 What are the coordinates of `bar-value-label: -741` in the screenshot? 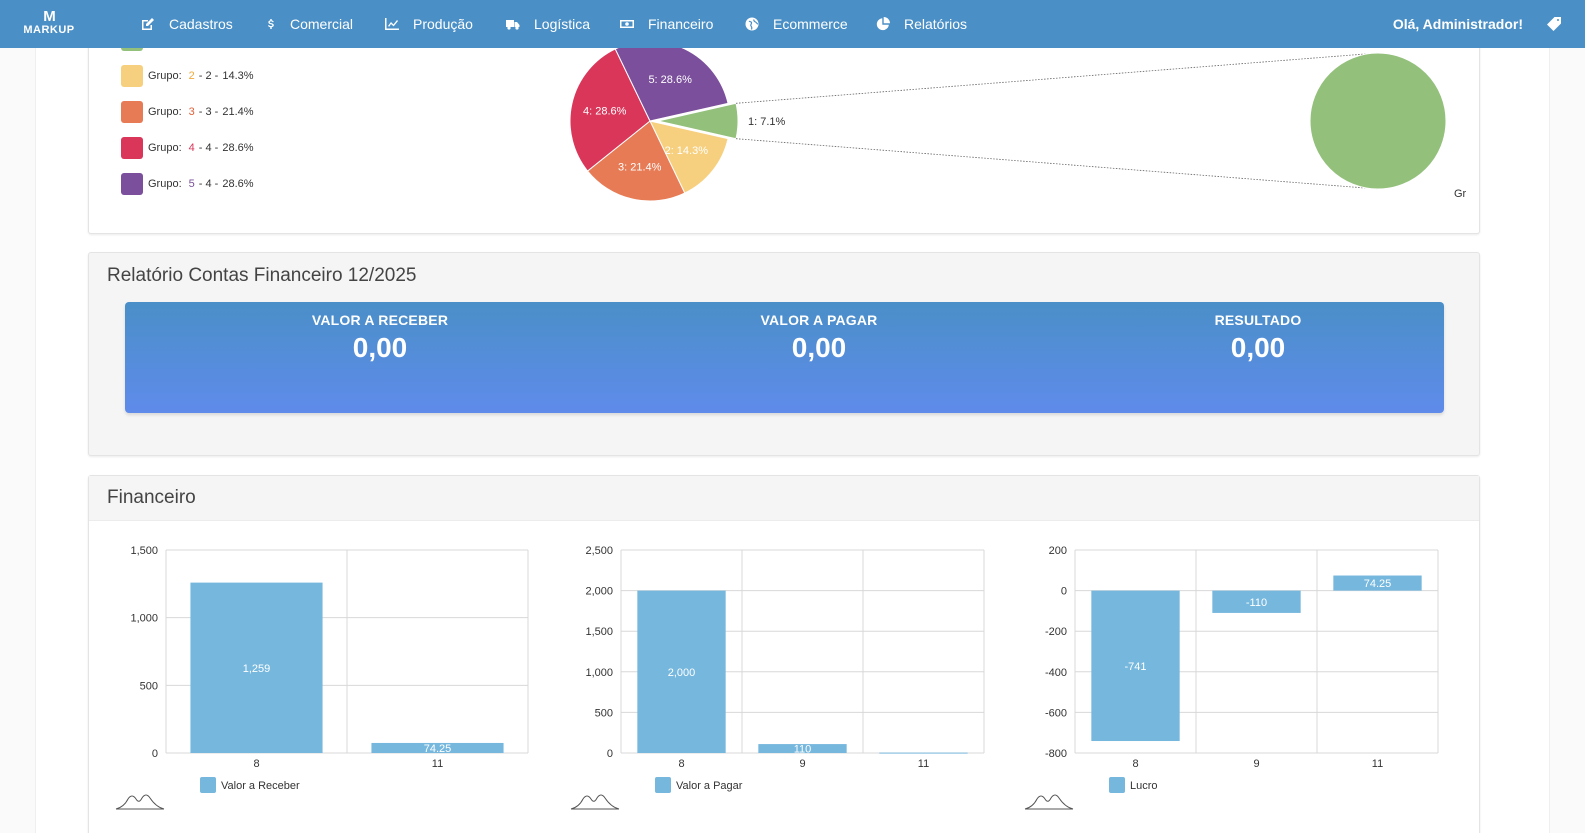 It's located at (1135, 667).